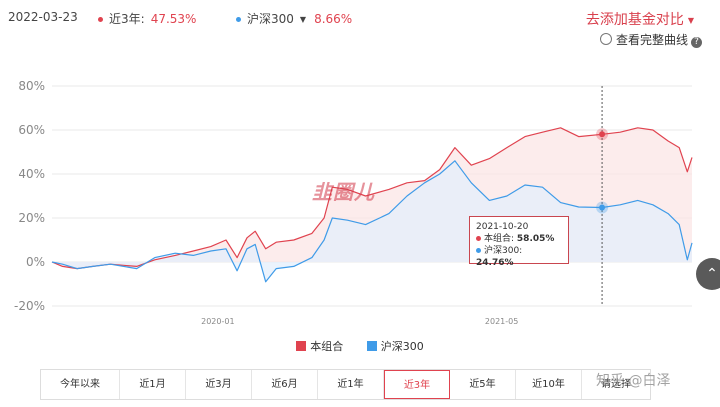 The height and width of the screenshot is (407, 720). I want to click on tab-10y: 近10年, so click(549, 384).